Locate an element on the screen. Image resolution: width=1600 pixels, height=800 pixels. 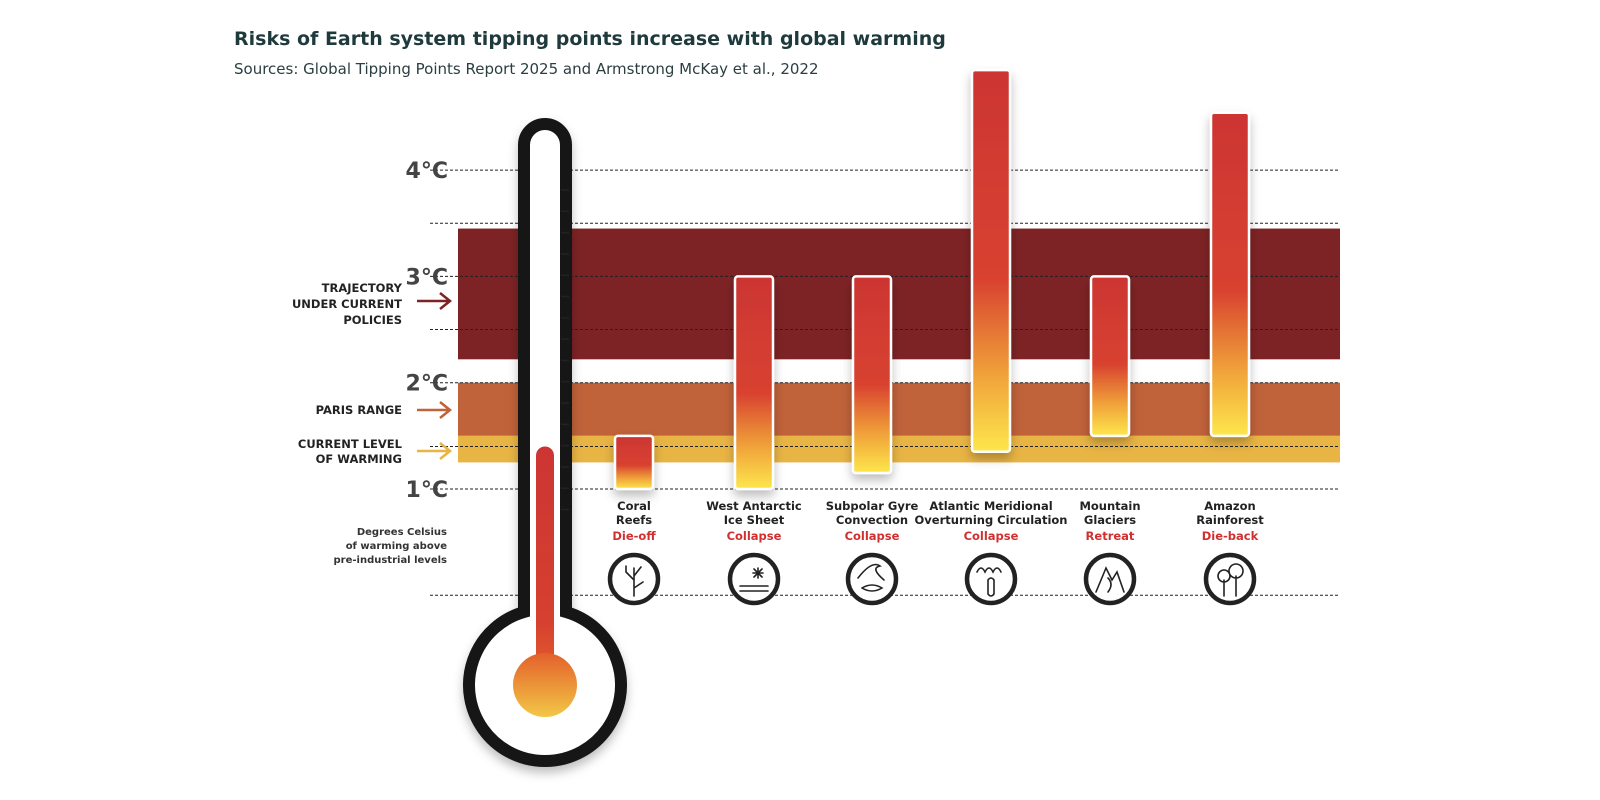
thermometer-outline is located at coordinates (545, 443).